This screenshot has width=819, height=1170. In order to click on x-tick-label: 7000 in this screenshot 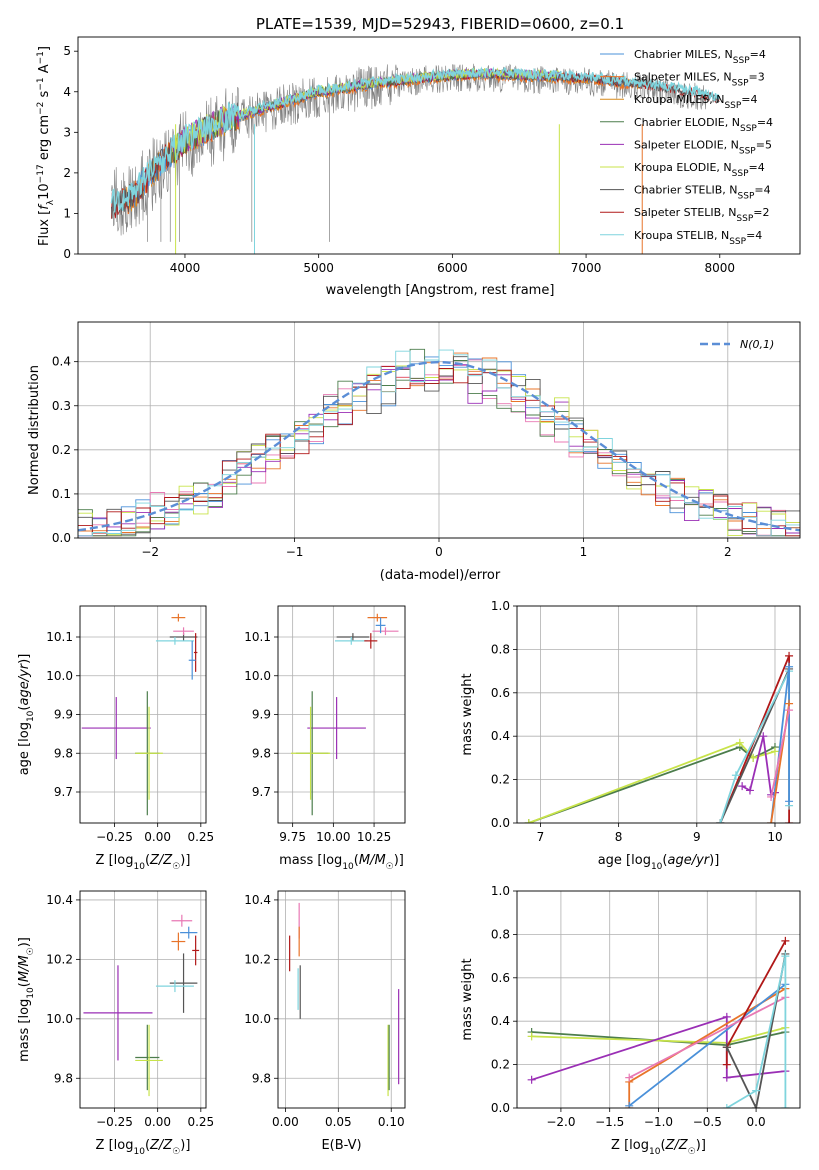, I will do `click(586, 268)`.